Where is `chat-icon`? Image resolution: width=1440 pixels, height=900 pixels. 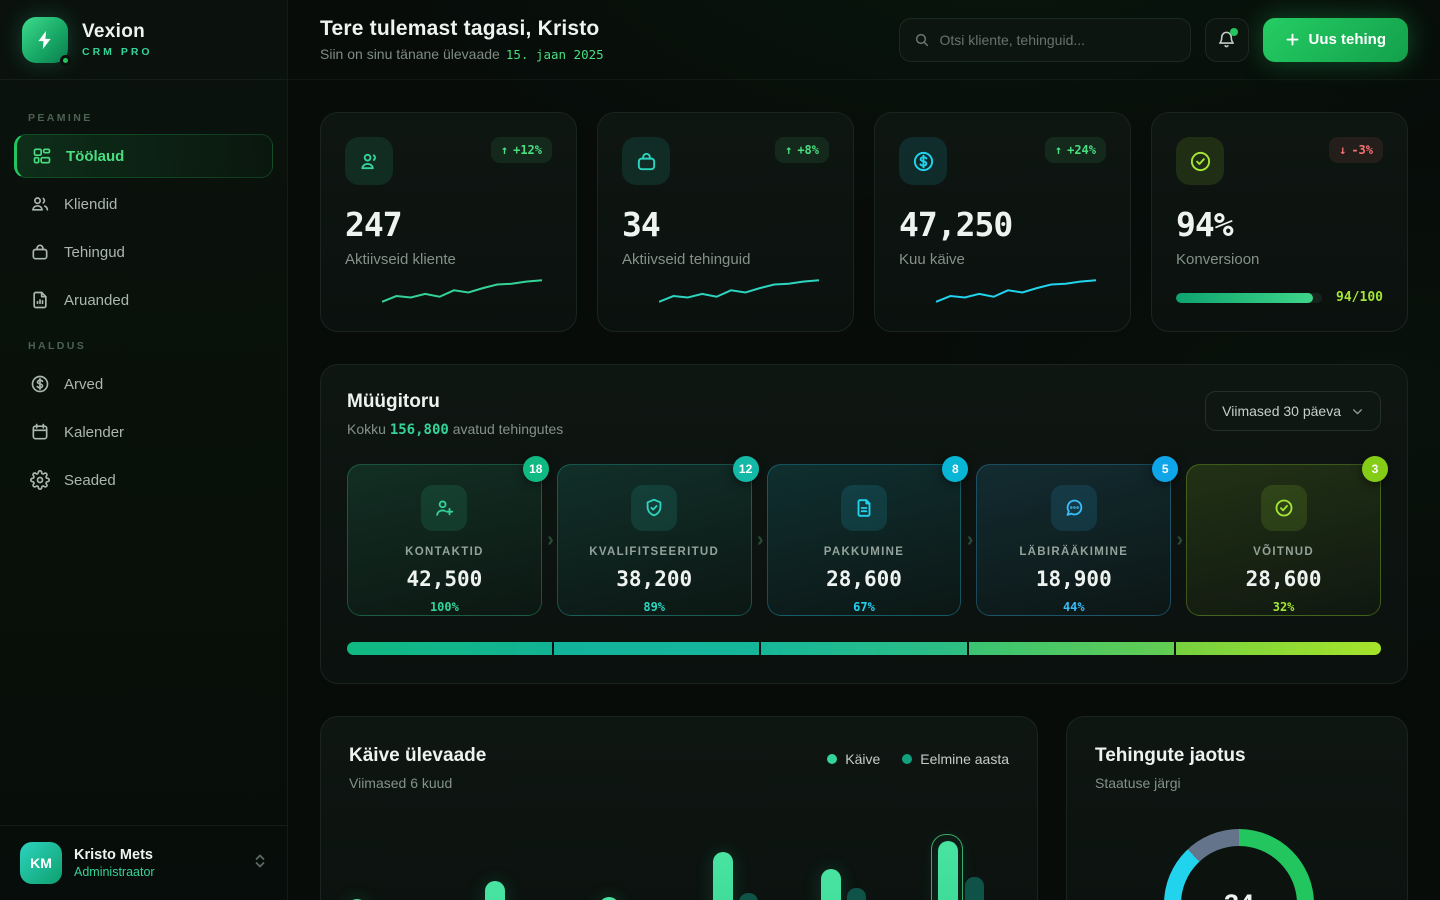 chat-icon is located at coordinates (1073, 508).